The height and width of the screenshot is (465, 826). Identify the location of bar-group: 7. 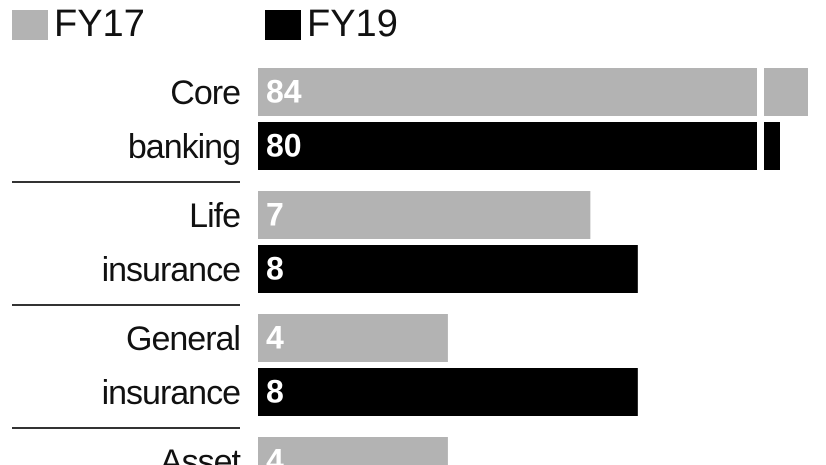
(424, 215).